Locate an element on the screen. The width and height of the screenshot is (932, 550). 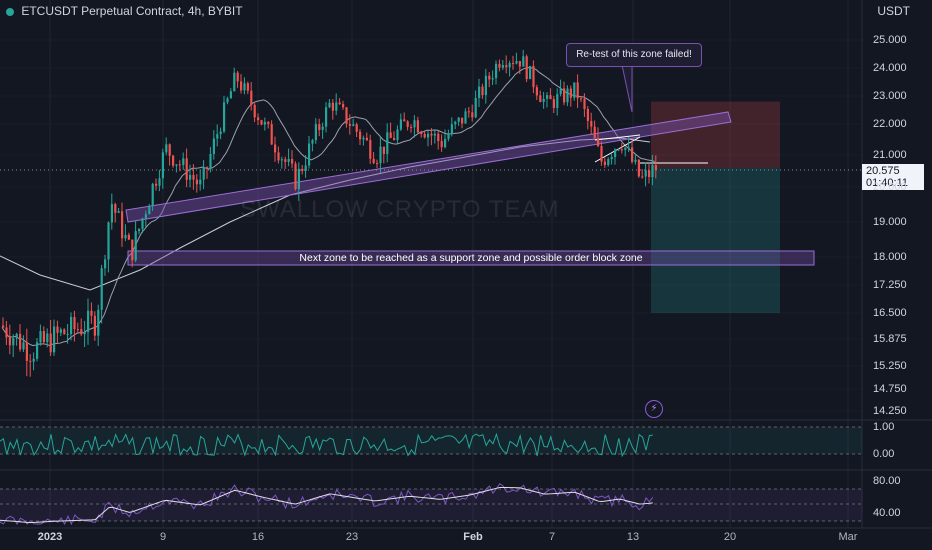
callout-pointer is located at coordinates (627, 88).